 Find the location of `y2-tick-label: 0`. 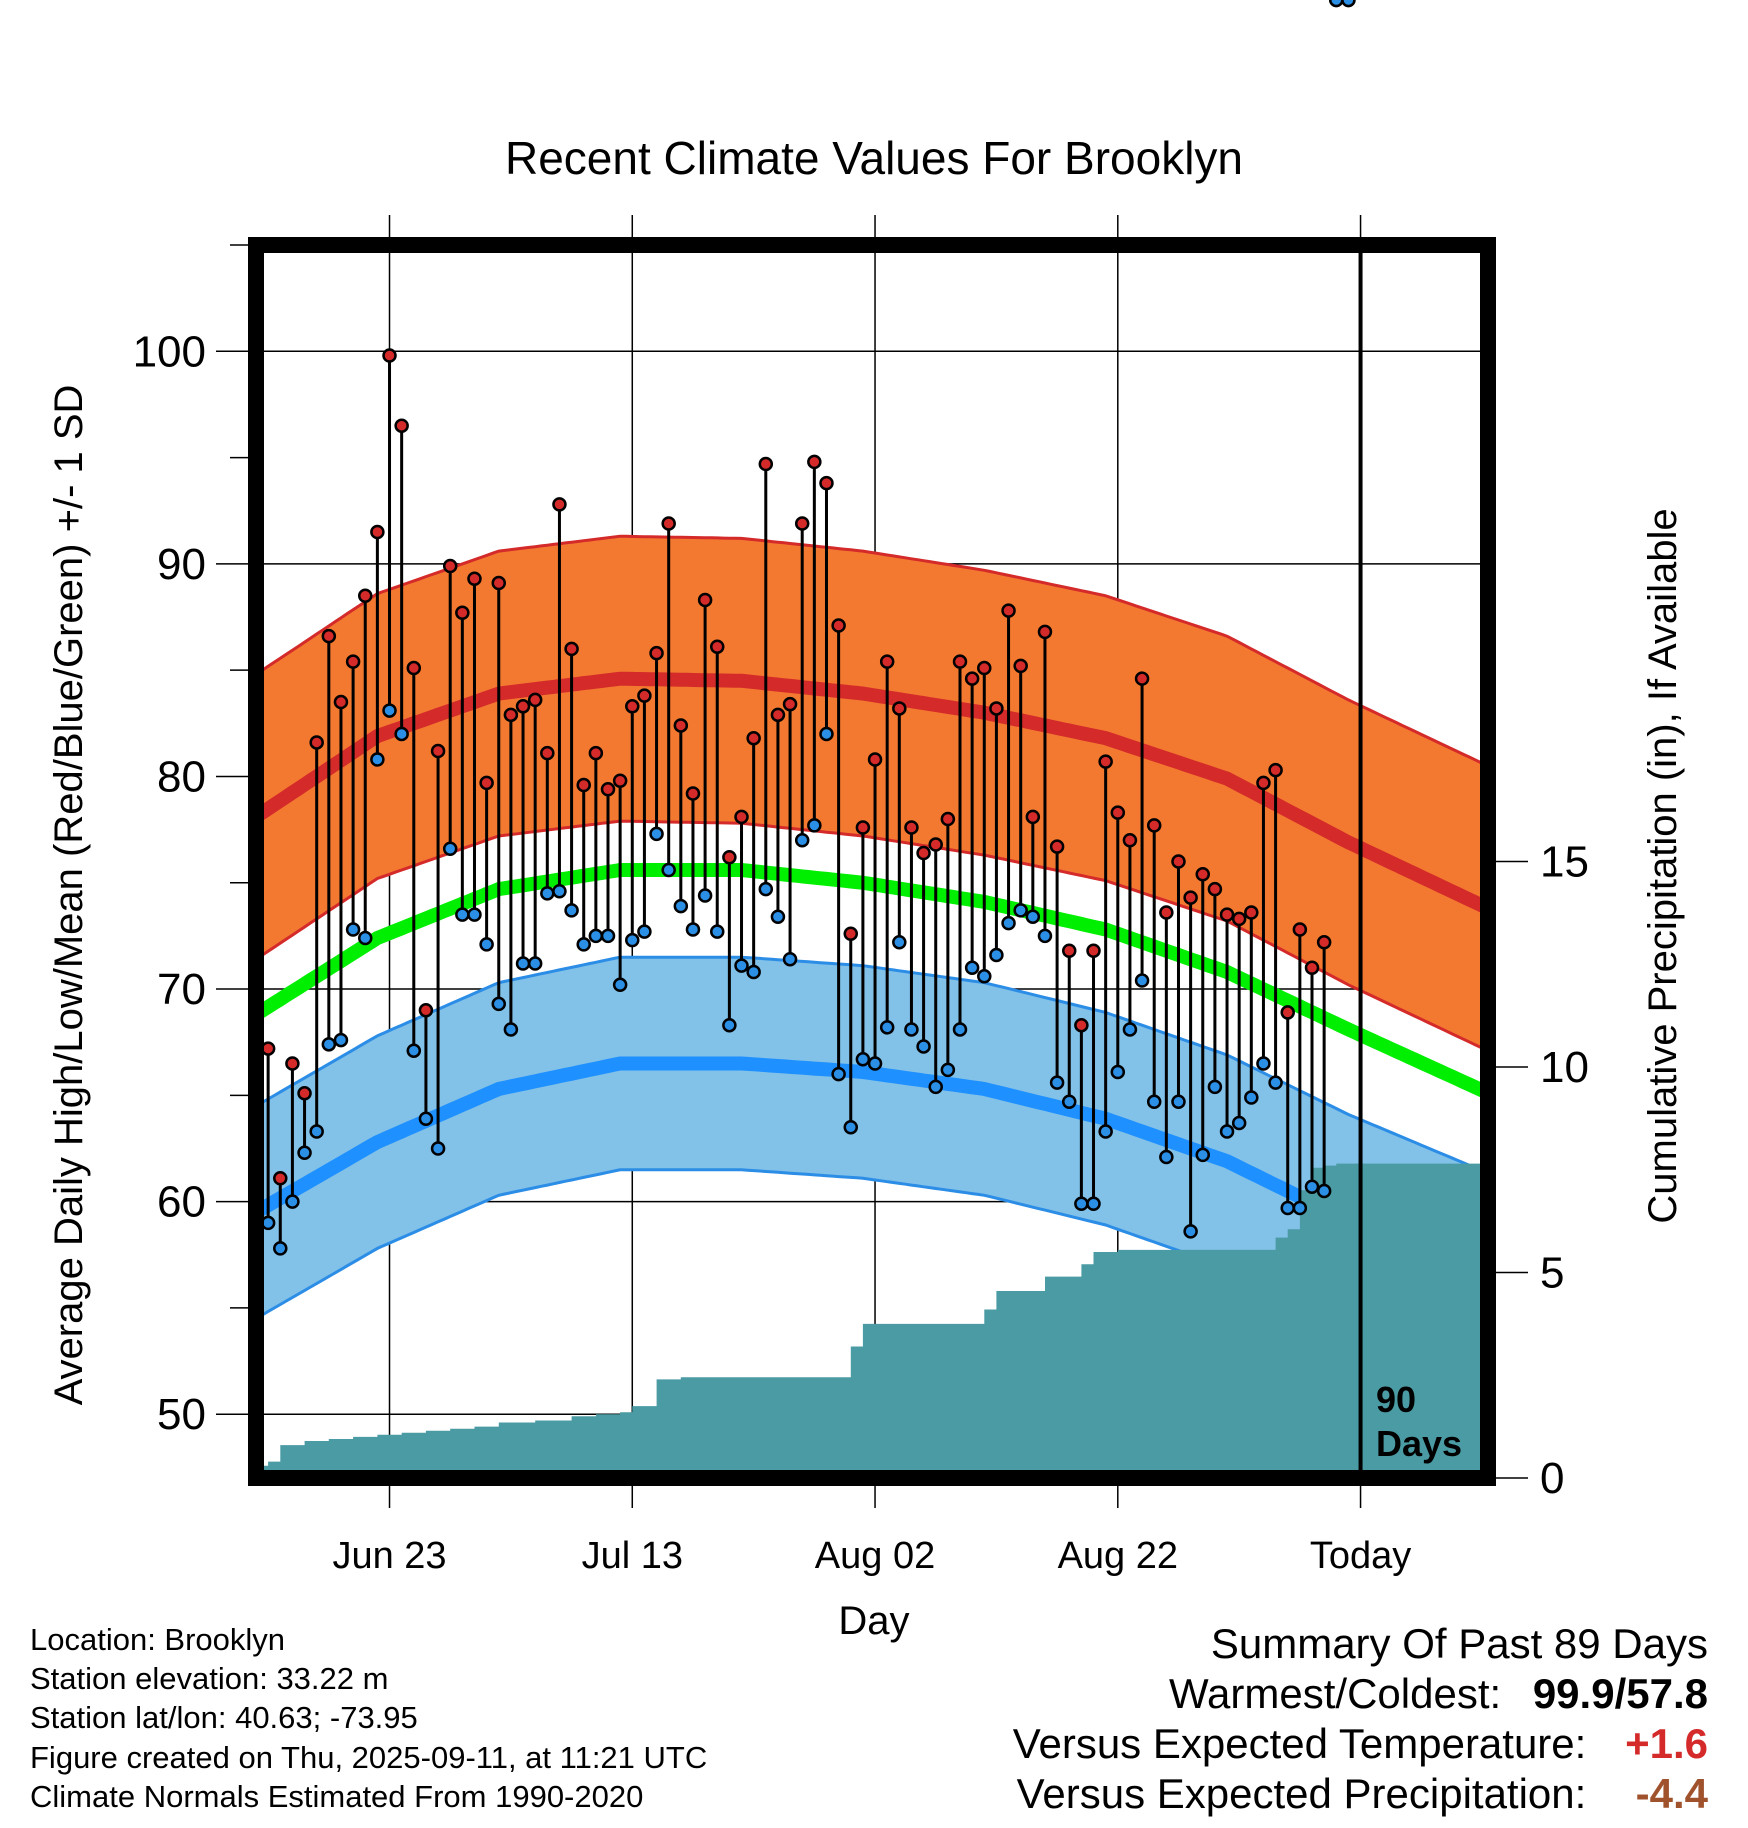

y2-tick-label: 0 is located at coordinates (1552, 1478).